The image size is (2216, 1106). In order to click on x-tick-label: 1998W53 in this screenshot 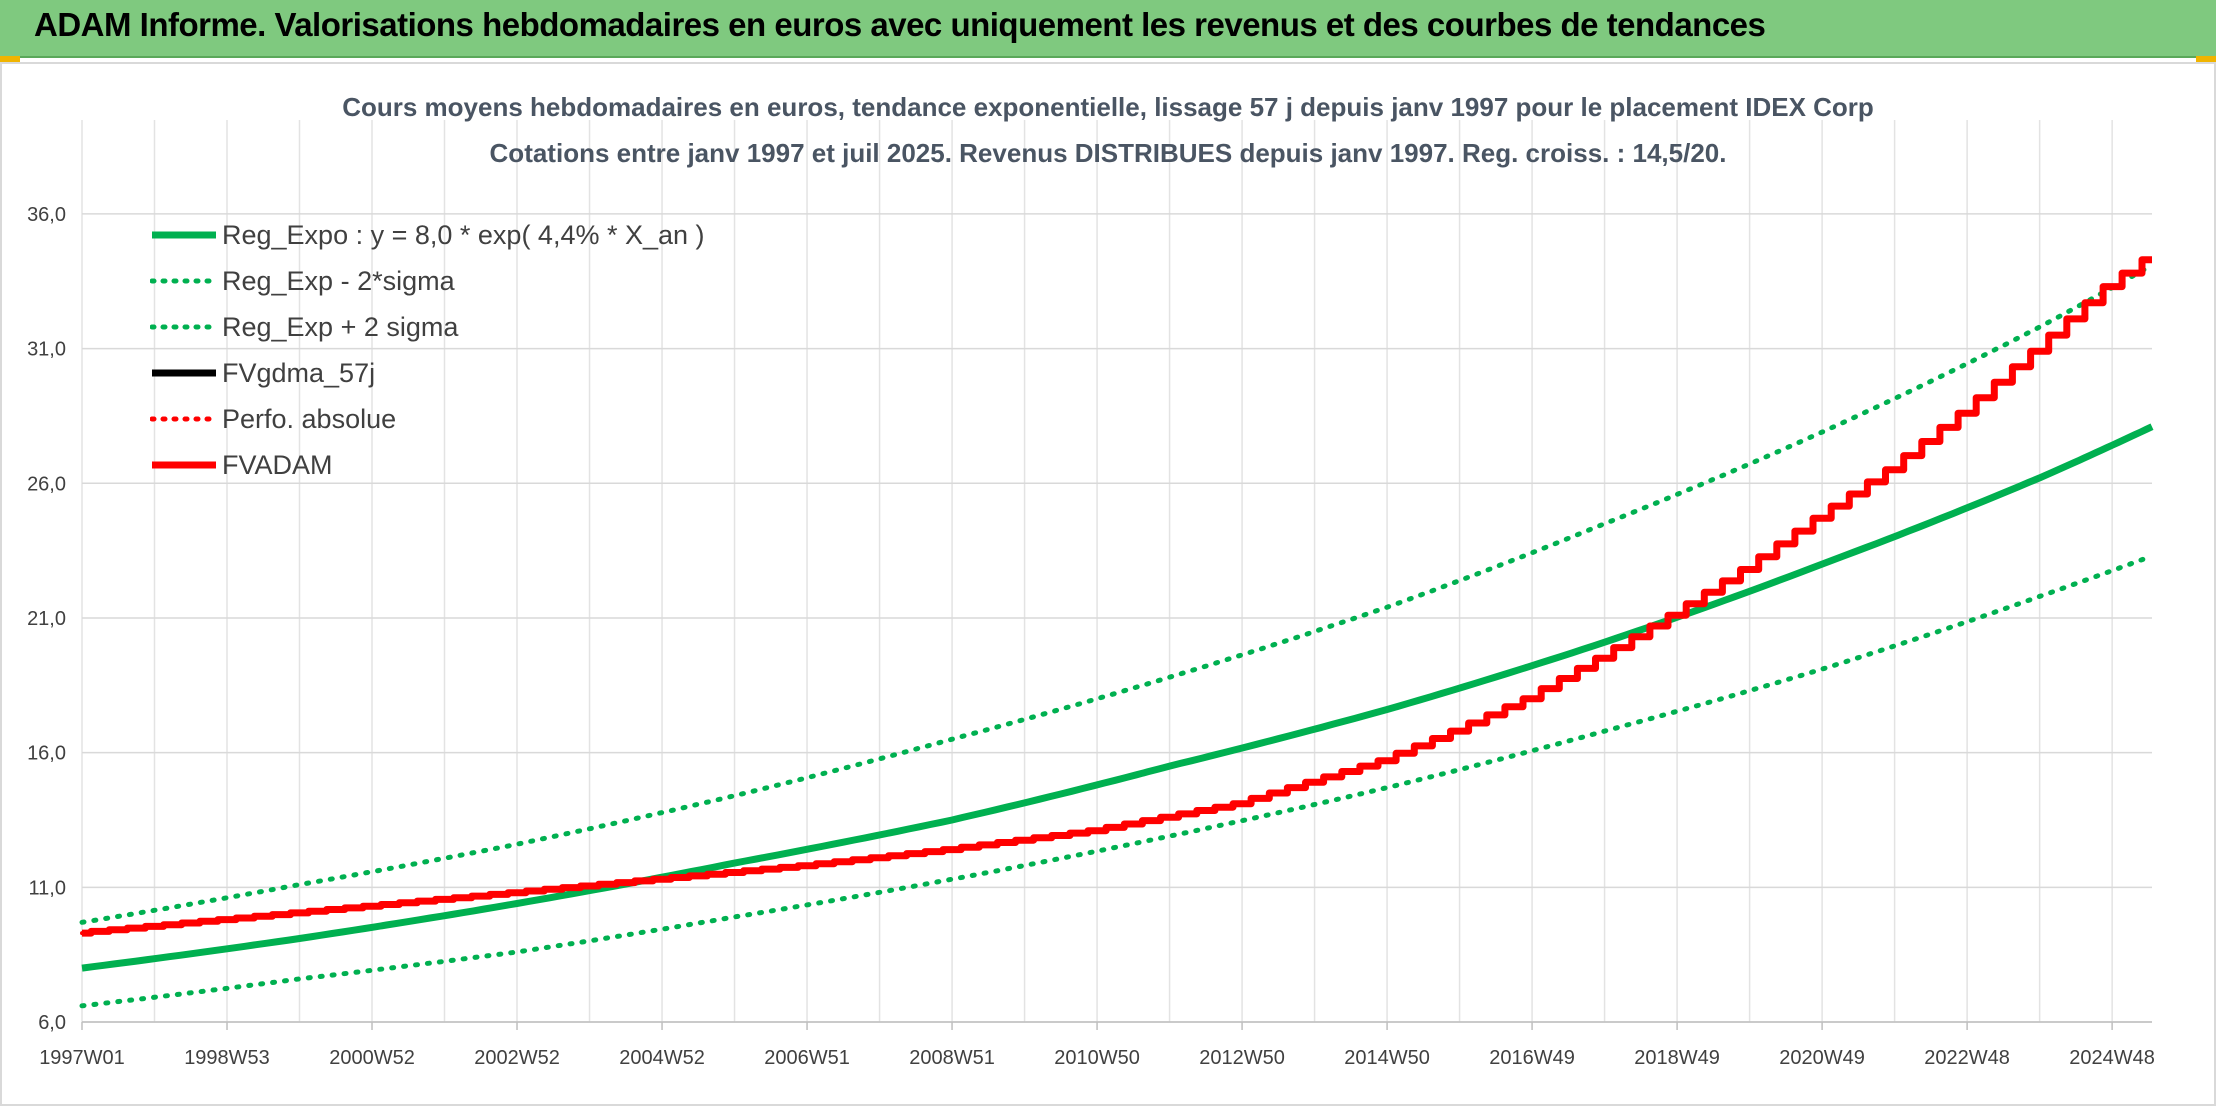, I will do `click(227, 1058)`.